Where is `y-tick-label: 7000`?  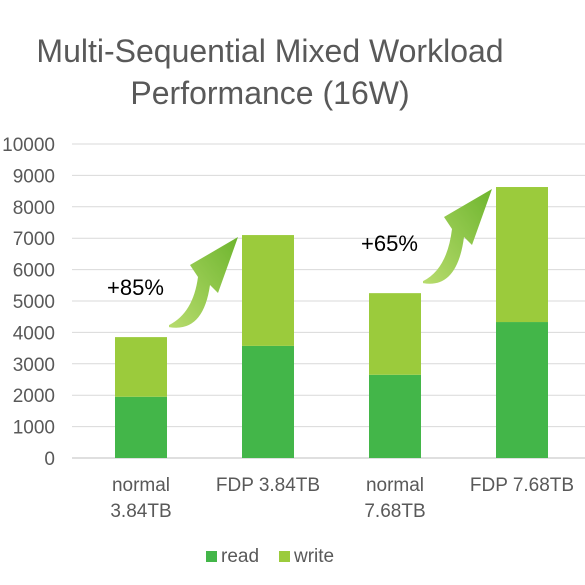 y-tick-label: 7000 is located at coordinates (34, 239).